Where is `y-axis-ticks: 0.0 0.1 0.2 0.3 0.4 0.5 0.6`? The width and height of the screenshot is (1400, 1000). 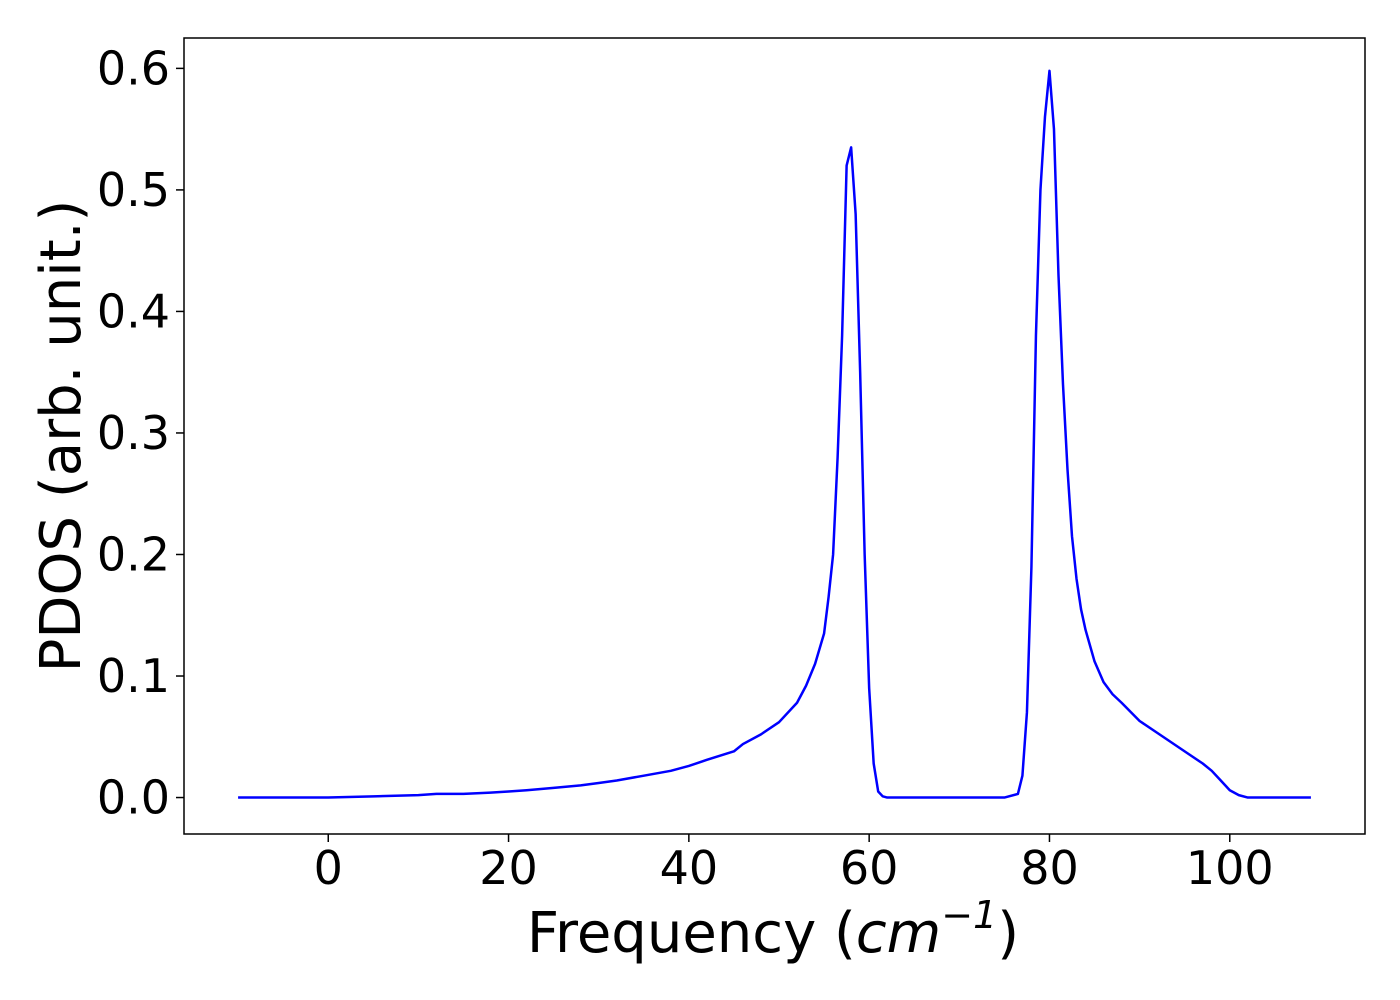 y-axis-ticks: 0.0 0.1 0.2 0.3 0.4 0.5 0.6 is located at coordinates (140, 433).